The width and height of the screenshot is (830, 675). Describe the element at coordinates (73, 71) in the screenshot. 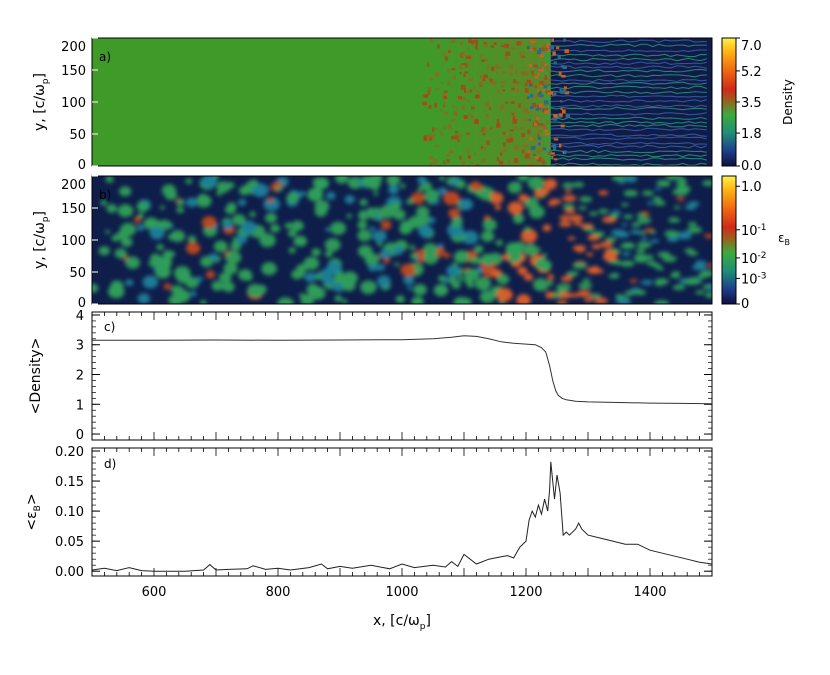

I see `panel-a-ytick-label: 150` at that location.